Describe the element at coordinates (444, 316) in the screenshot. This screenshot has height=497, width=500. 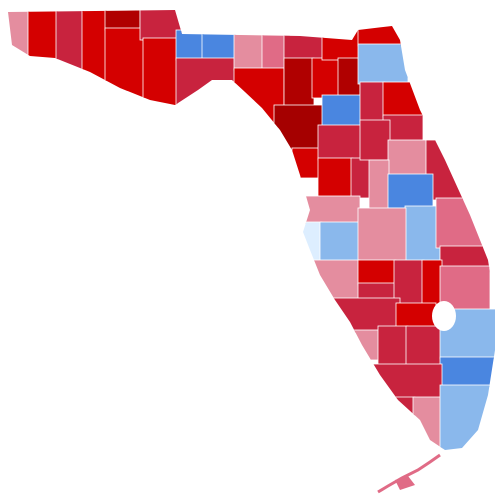
I see `lake-okeechobee` at that location.